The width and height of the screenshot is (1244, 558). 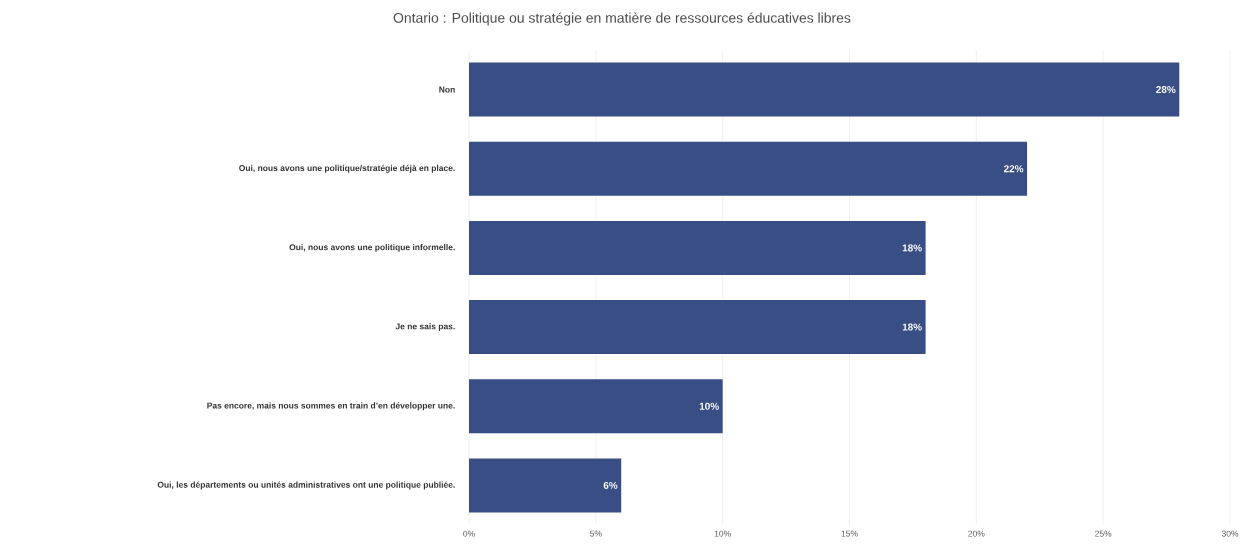 I want to click on x-tick-label: 5%, so click(x=596, y=533).